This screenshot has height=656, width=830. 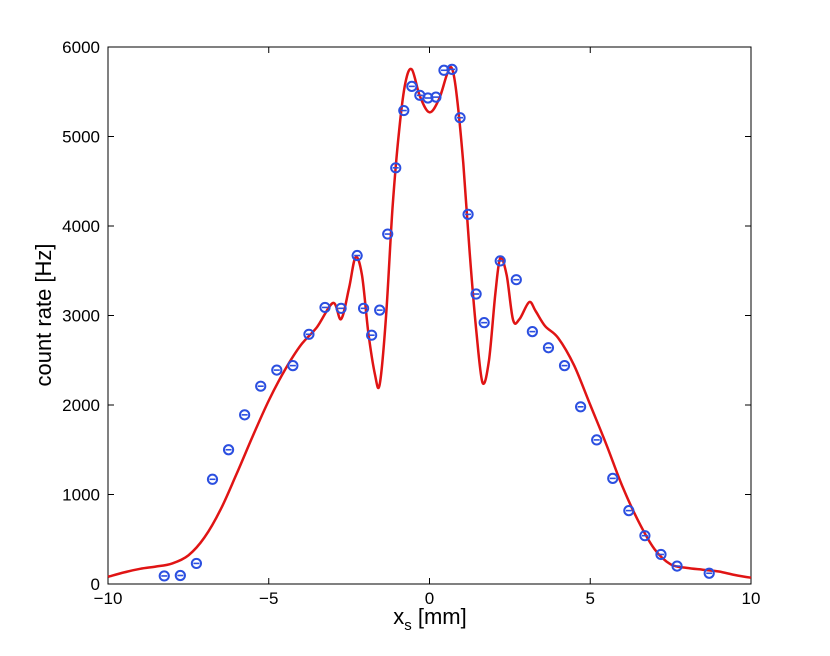 I want to click on x-tick-label: 0, so click(x=429, y=598).